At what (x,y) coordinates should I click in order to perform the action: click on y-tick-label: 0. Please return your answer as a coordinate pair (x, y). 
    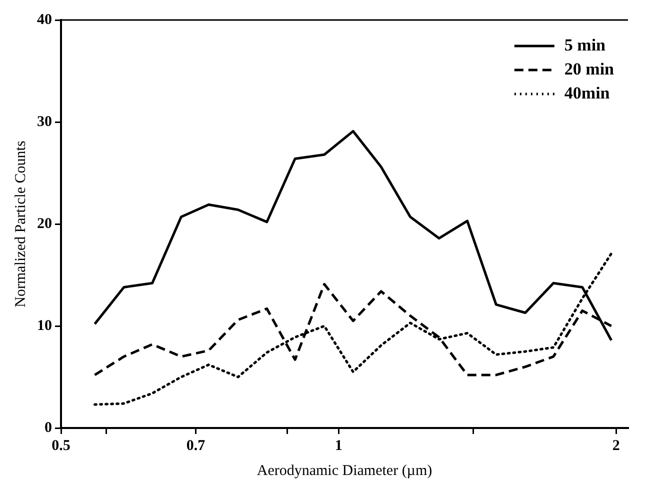
    Looking at the image, I should click on (48, 428).